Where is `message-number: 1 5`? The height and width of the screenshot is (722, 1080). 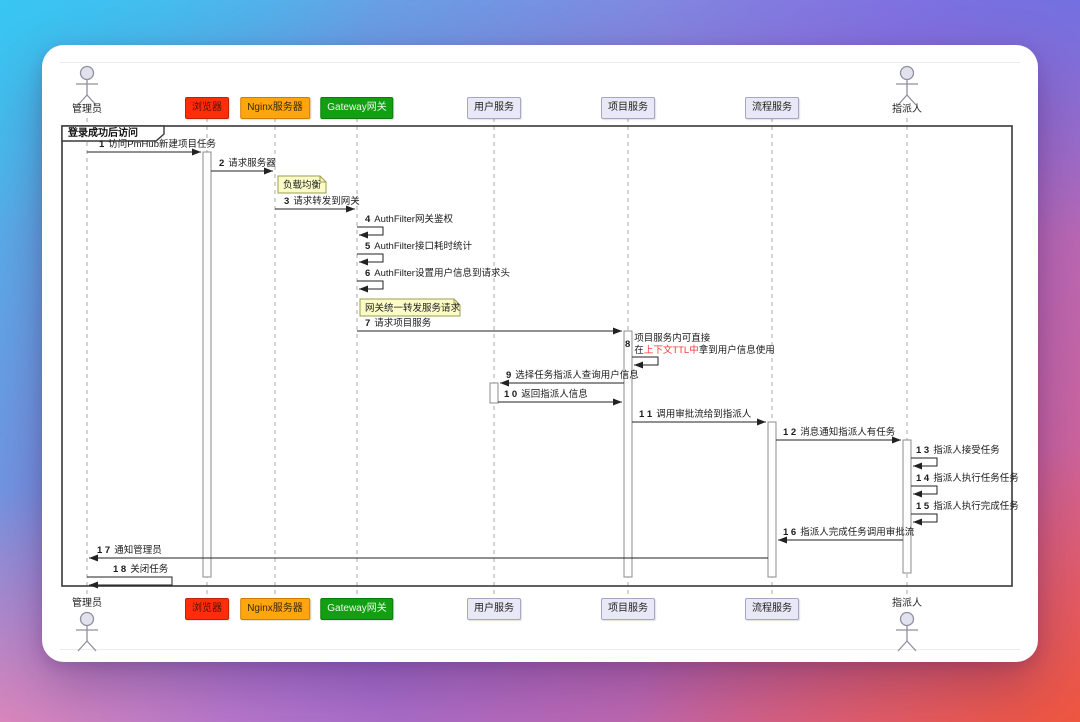 message-number: 1 5 is located at coordinates (923, 506).